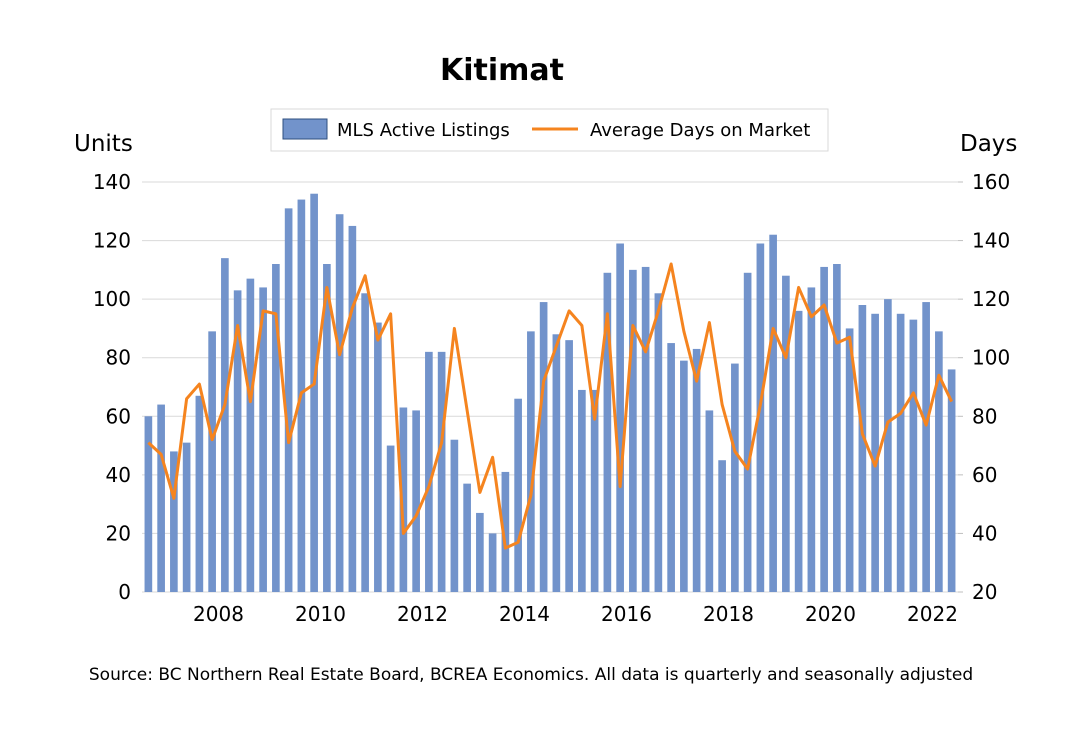 This screenshot has height=739, width=1072. Describe the element at coordinates (103, 144) in the screenshot. I see `left-axis-label: Units` at that location.